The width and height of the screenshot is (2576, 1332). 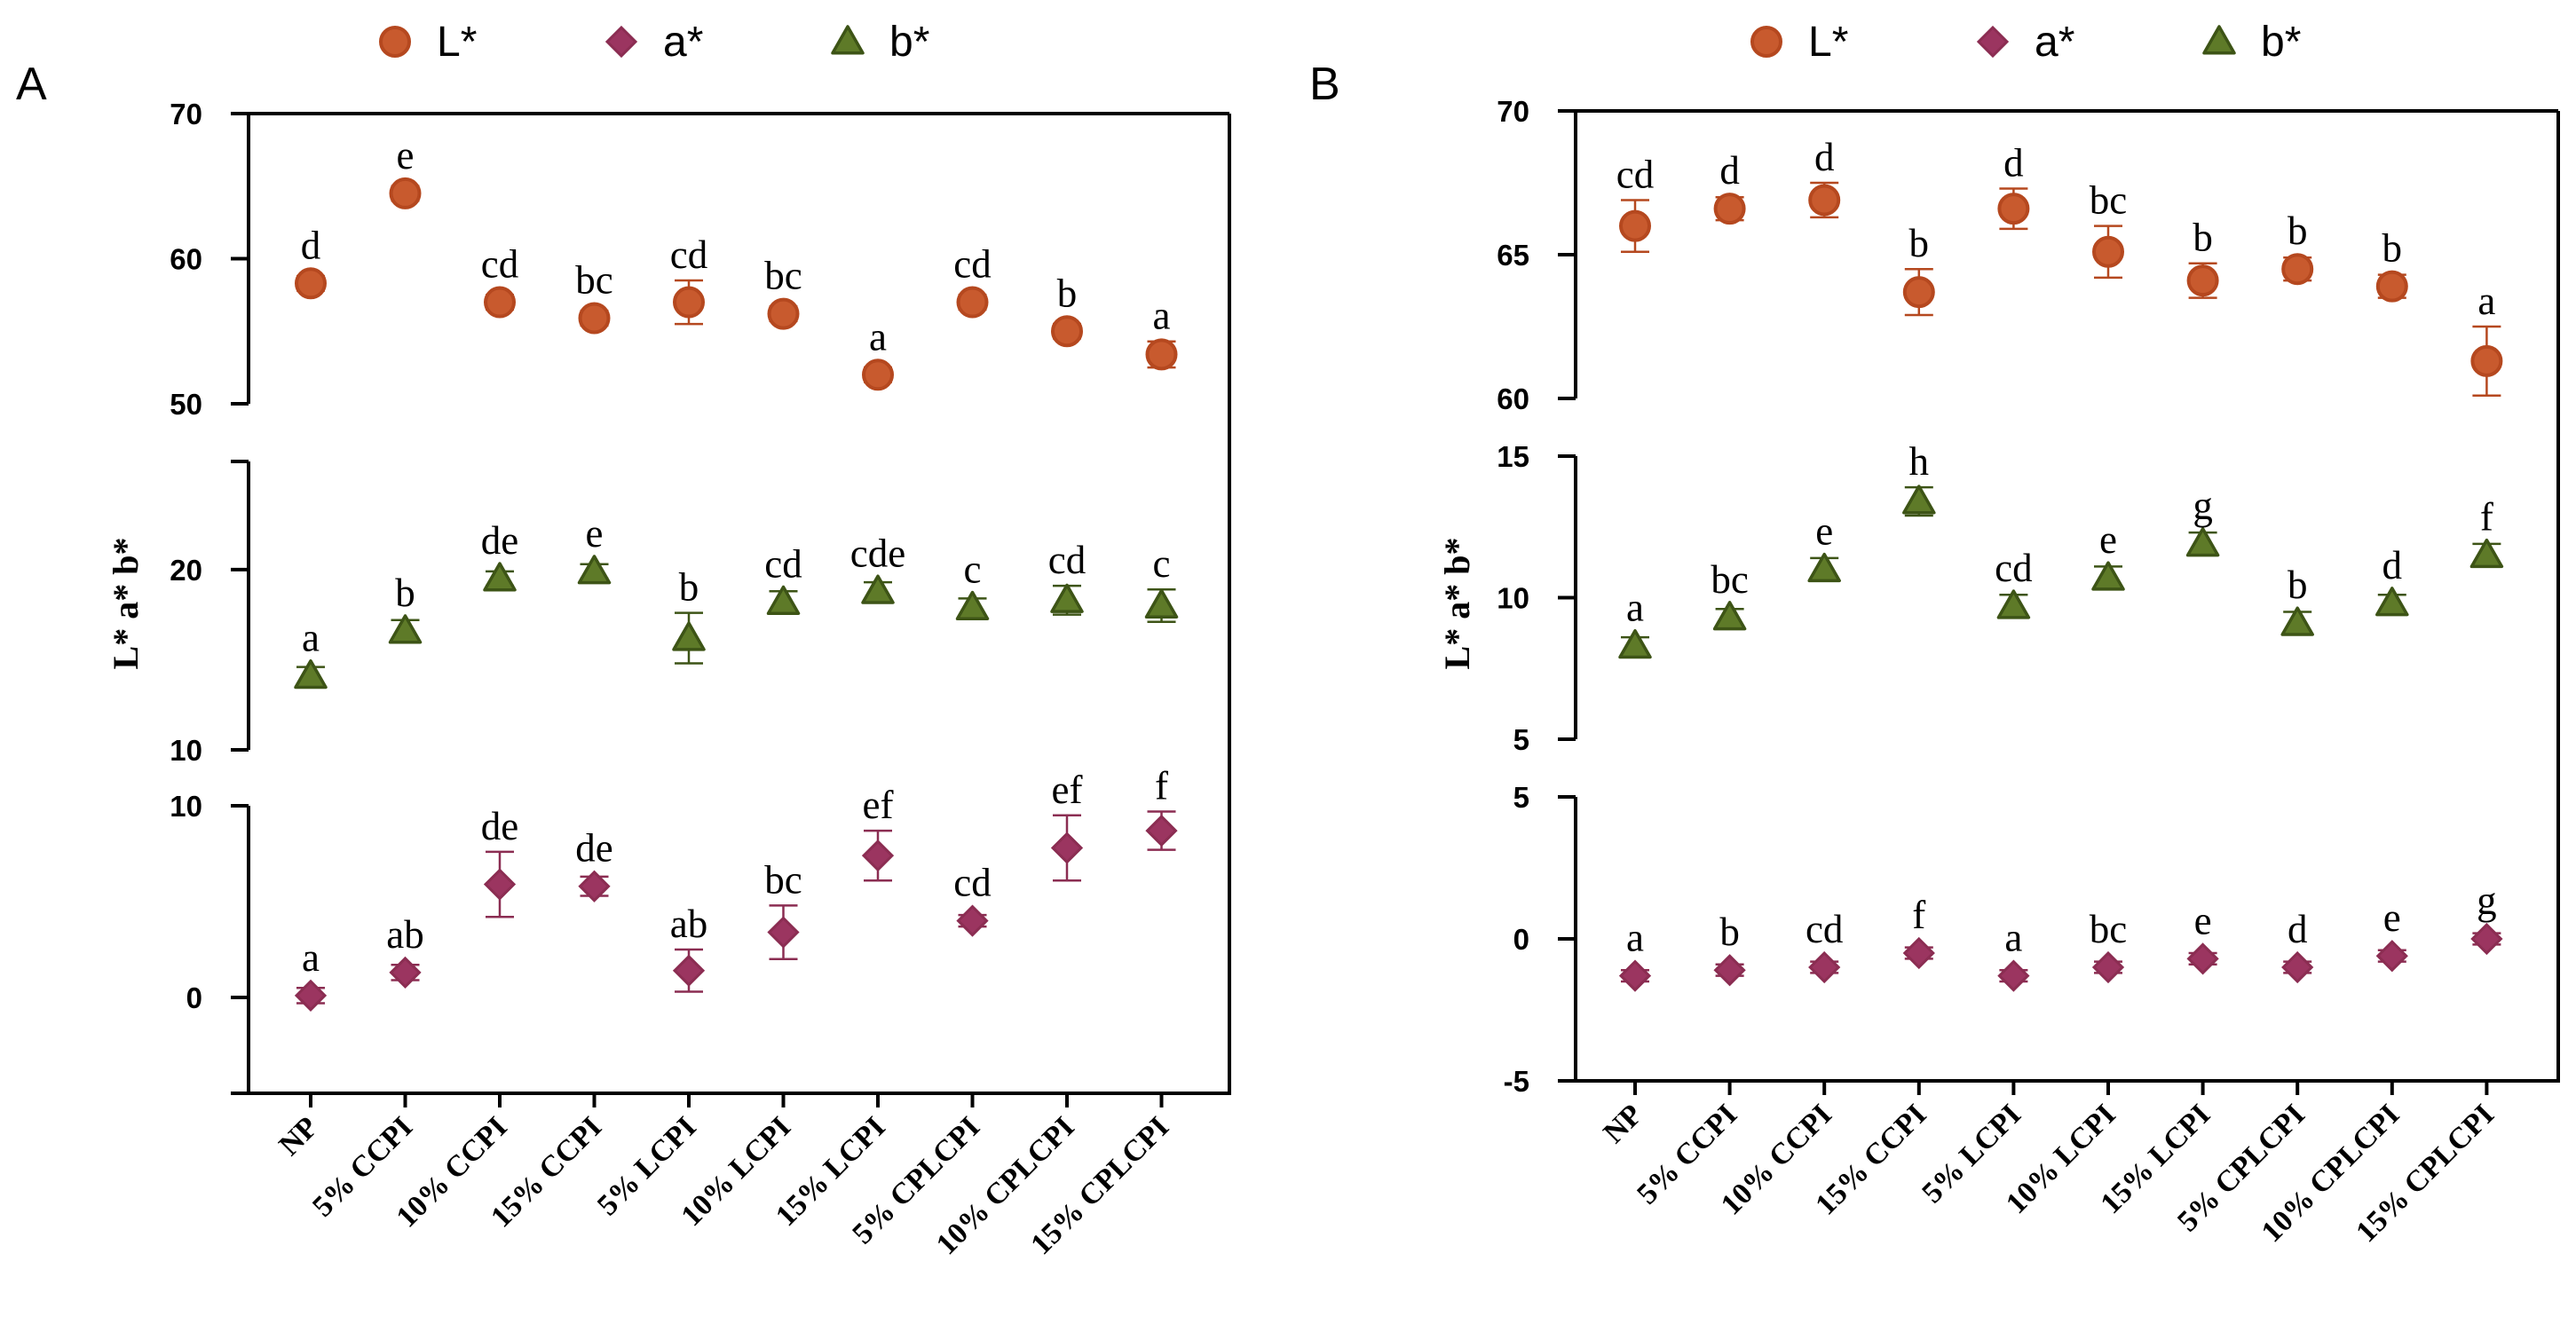 What do you see at coordinates (31, 84) in the screenshot?
I see `panel-label: A` at bounding box center [31, 84].